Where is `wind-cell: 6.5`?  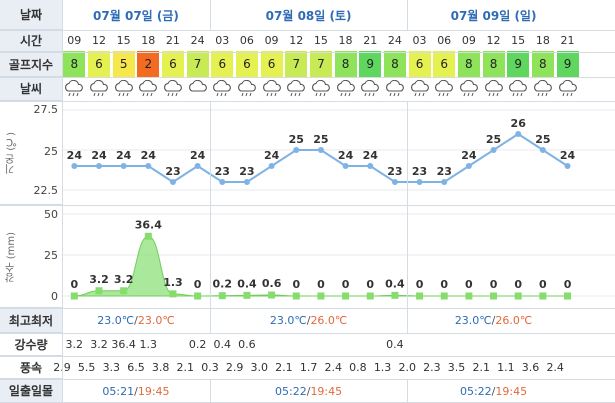 wind-cell: 6.5 is located at coordinates (136, 367).